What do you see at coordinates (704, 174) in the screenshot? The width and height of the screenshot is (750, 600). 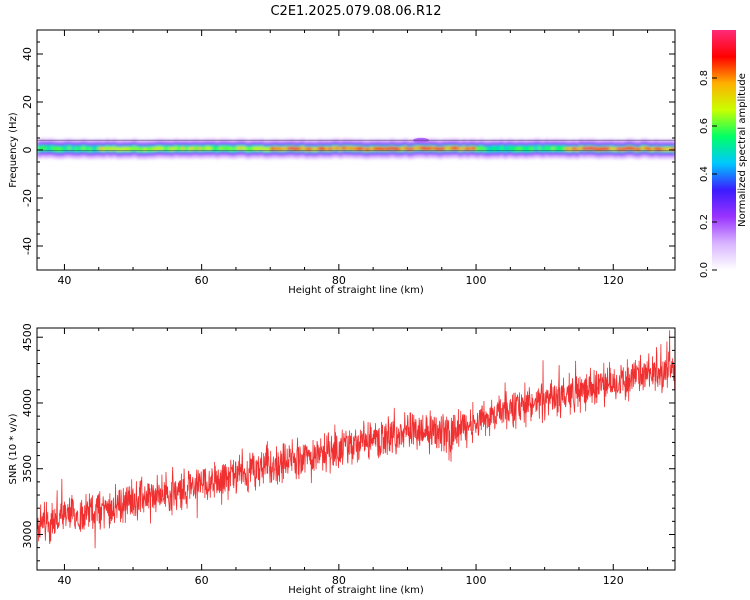 I see `colorbar-tick-label: 0.4` at bounding box center [704, 174].